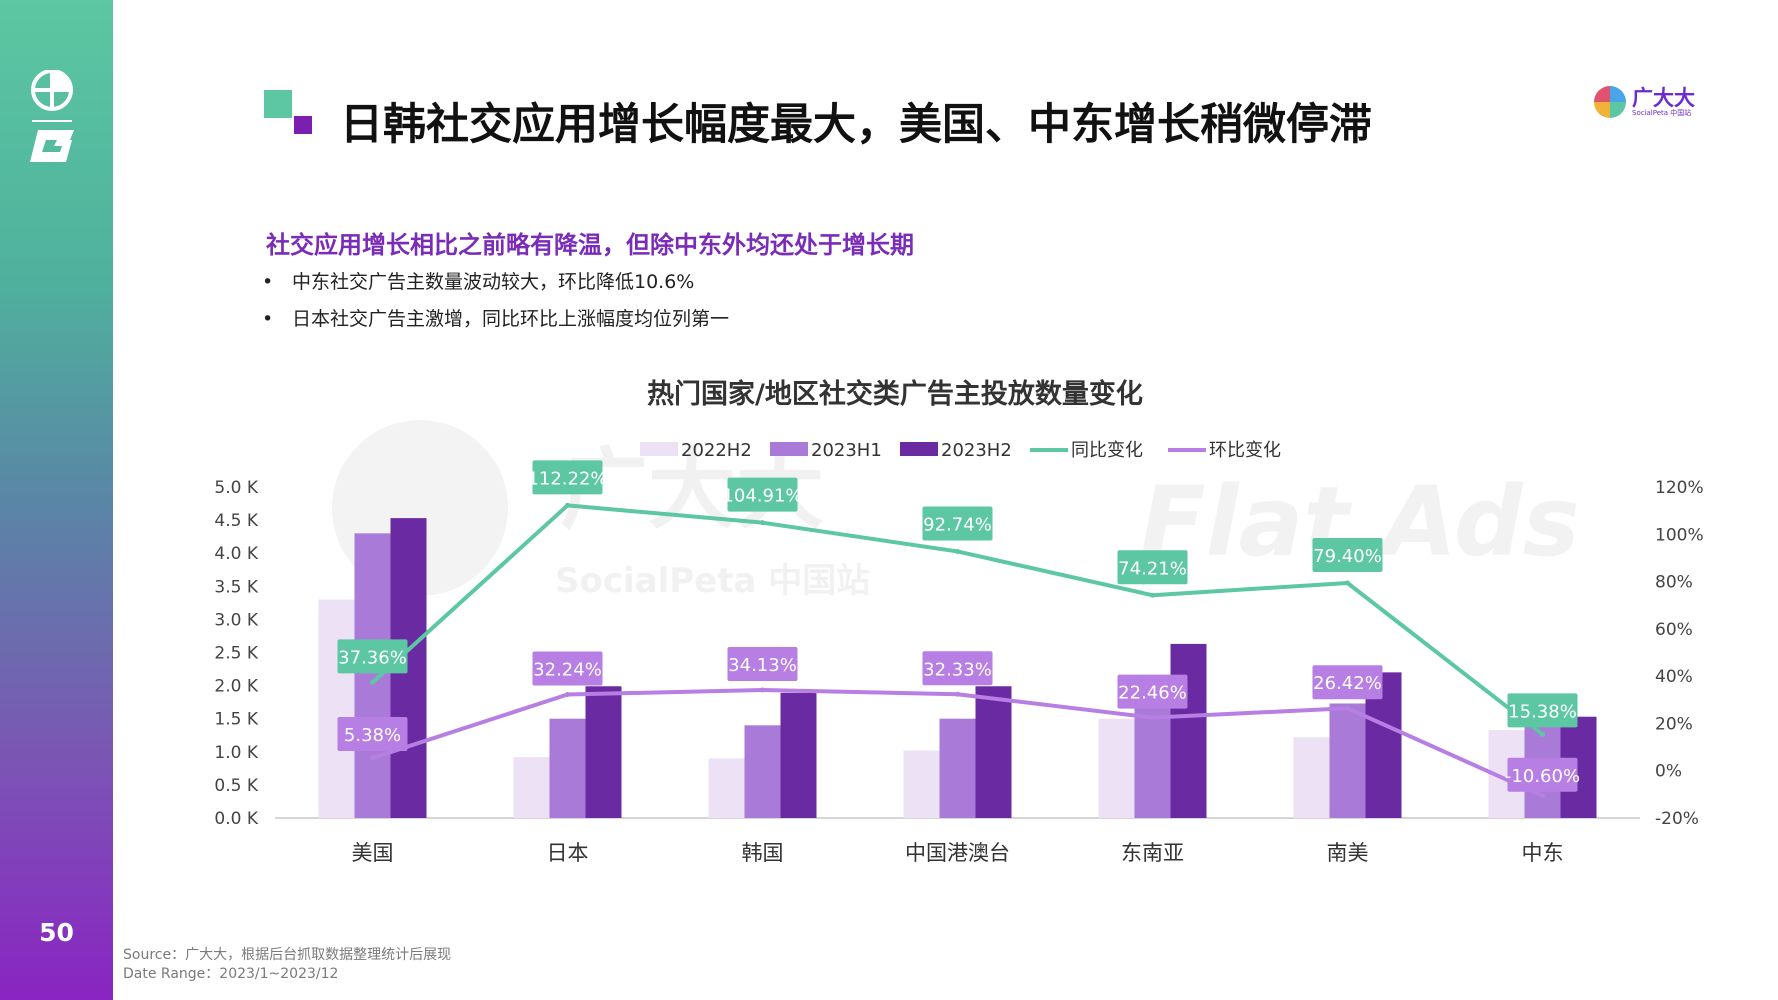 Image resolution: width=1778 pixels, height=1000 pixels. Describe the element at coordinates (236, 488) in the screenshot. I see `y-left-tick-label: 5.0 K` at that location.